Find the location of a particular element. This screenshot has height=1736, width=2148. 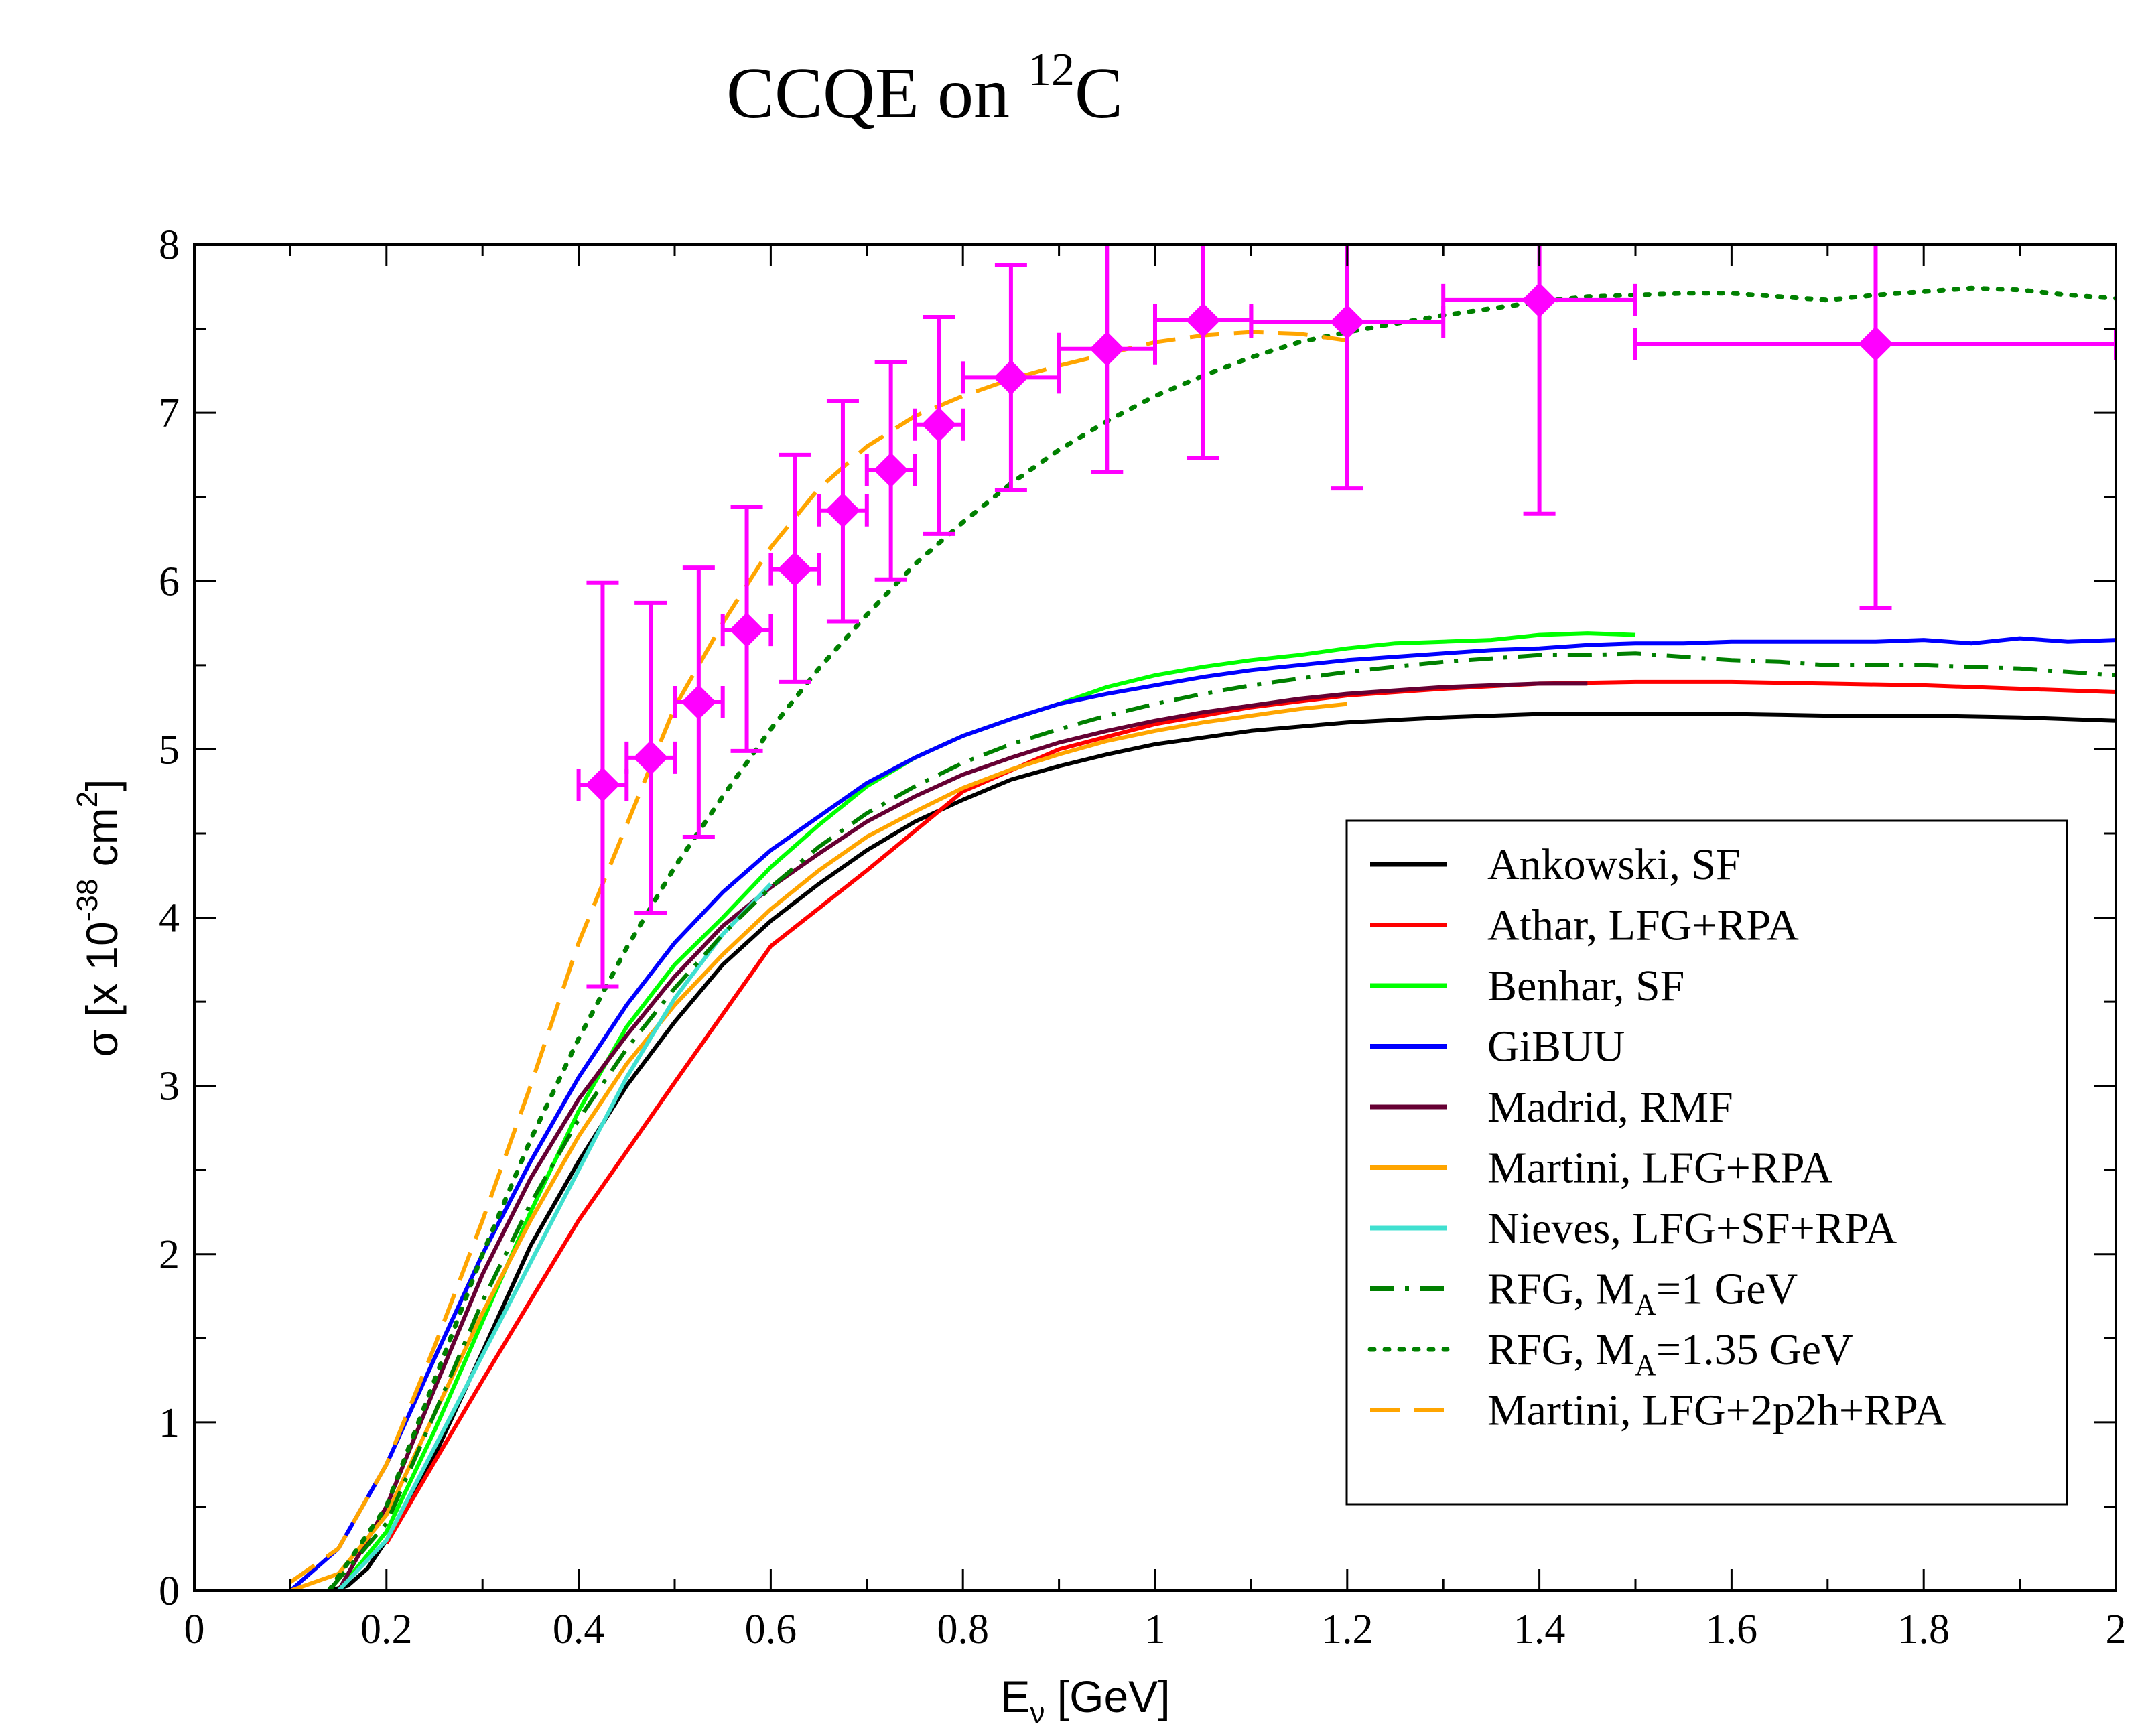

legend-item-benhar-sf: Benhar, SF is located at coordinates (1527, 985).